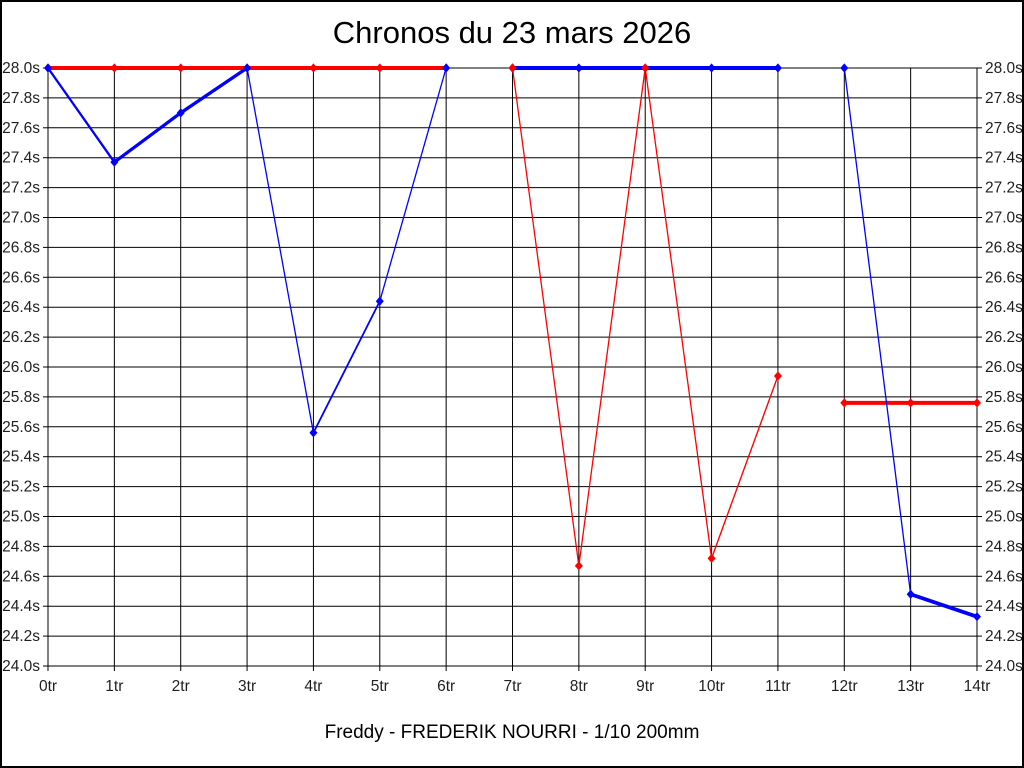 Image resolution: width=1024 pixels, height=768 pixels. What do you see at coordinates (1004, 576) in the screenshot?
I see `y-tick-label-right: 24.6s` at bounding box center [1004, 576].